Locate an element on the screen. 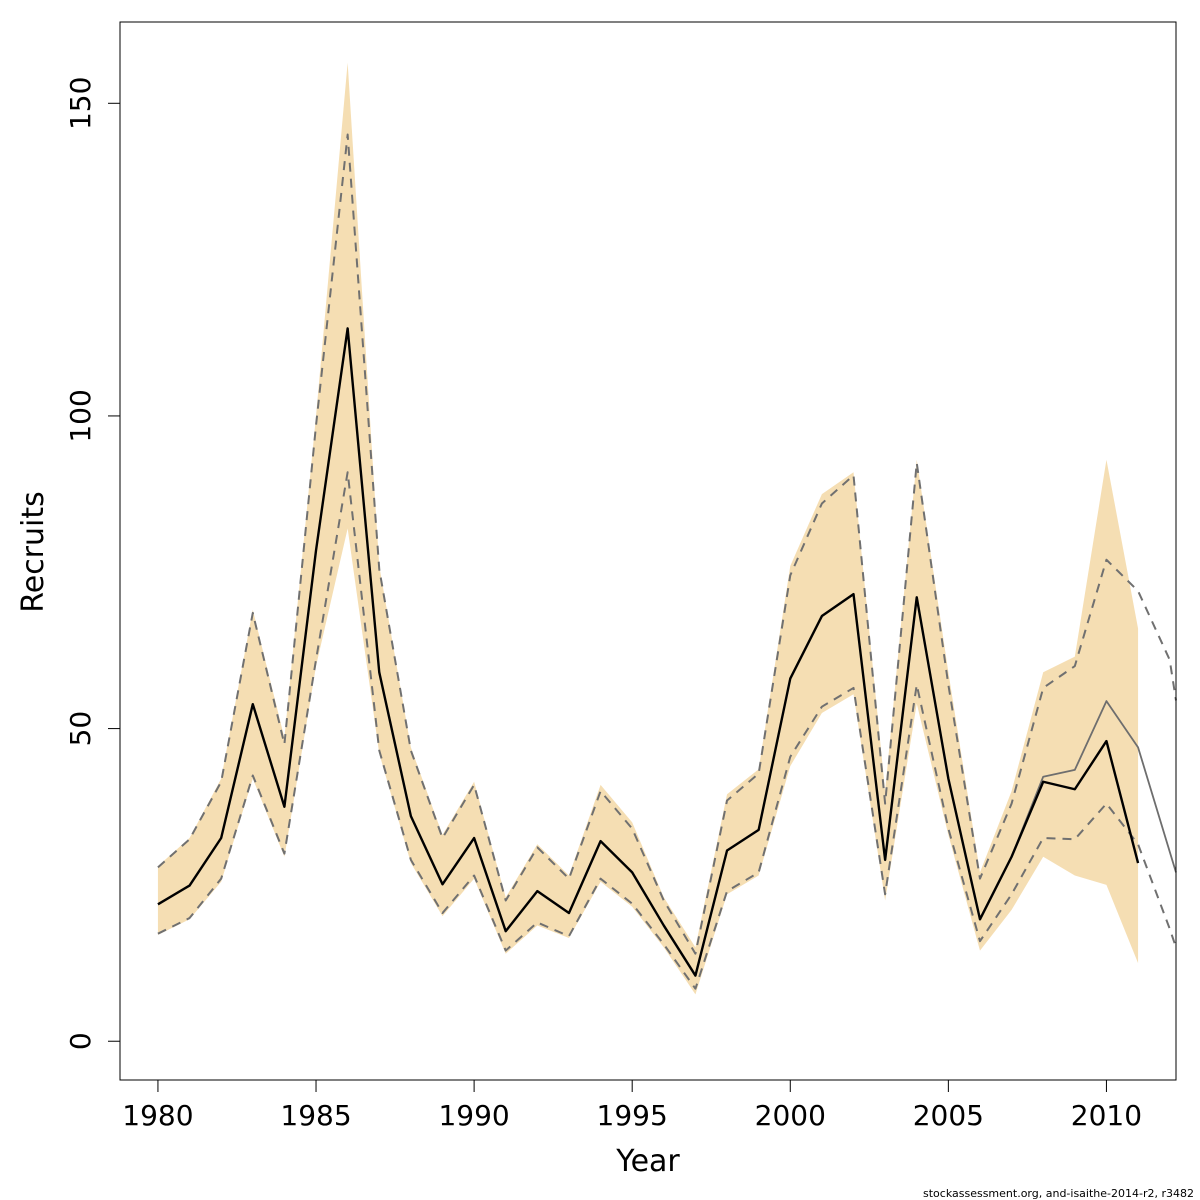 Image resolution: width=1200 pixels, height=1200 pixels. y-tick-label-150: 150 is located at coordinates (80, 103).